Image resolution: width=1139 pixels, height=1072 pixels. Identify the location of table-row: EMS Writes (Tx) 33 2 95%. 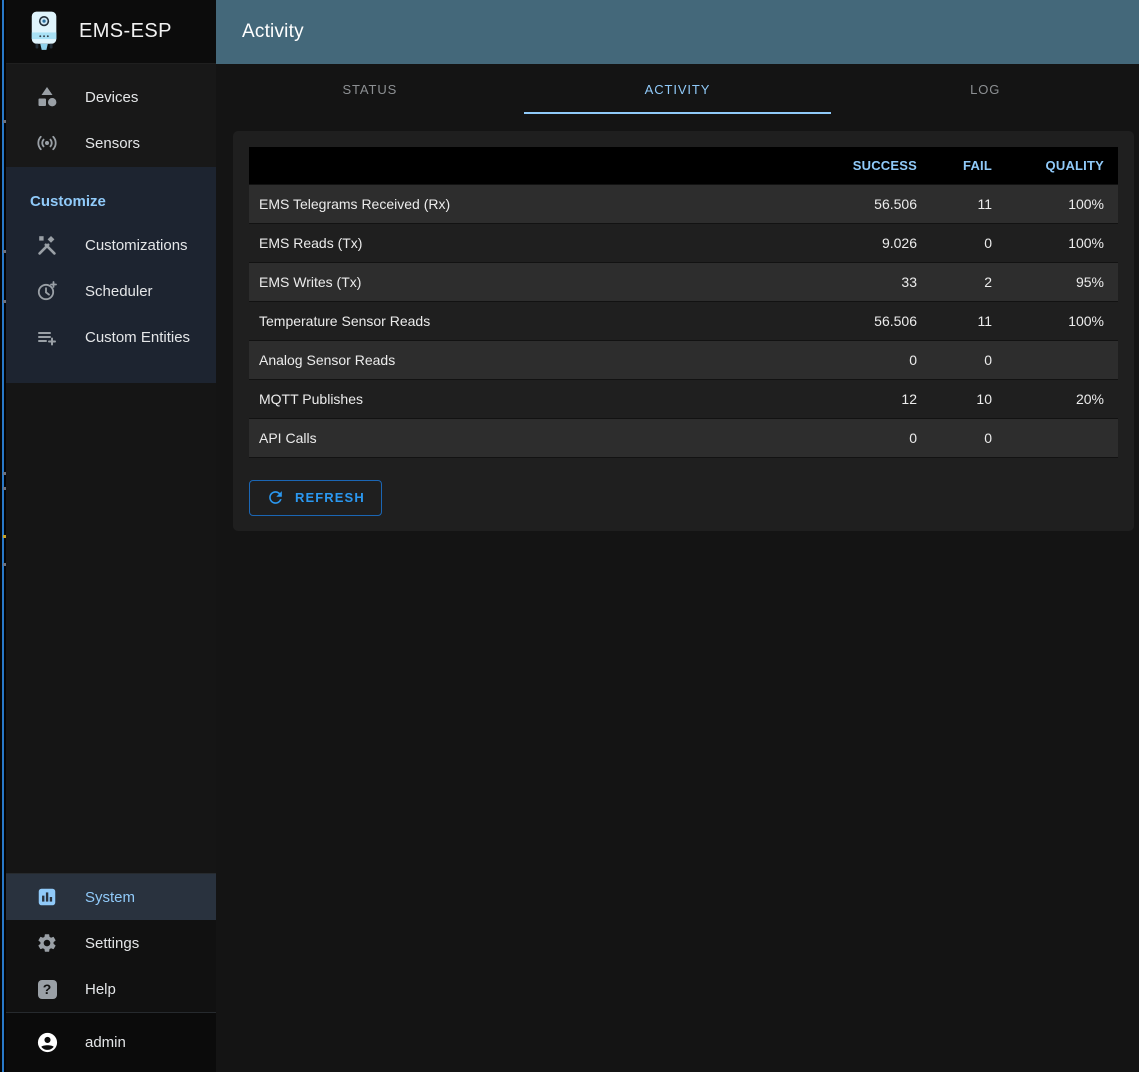
(683, 281).